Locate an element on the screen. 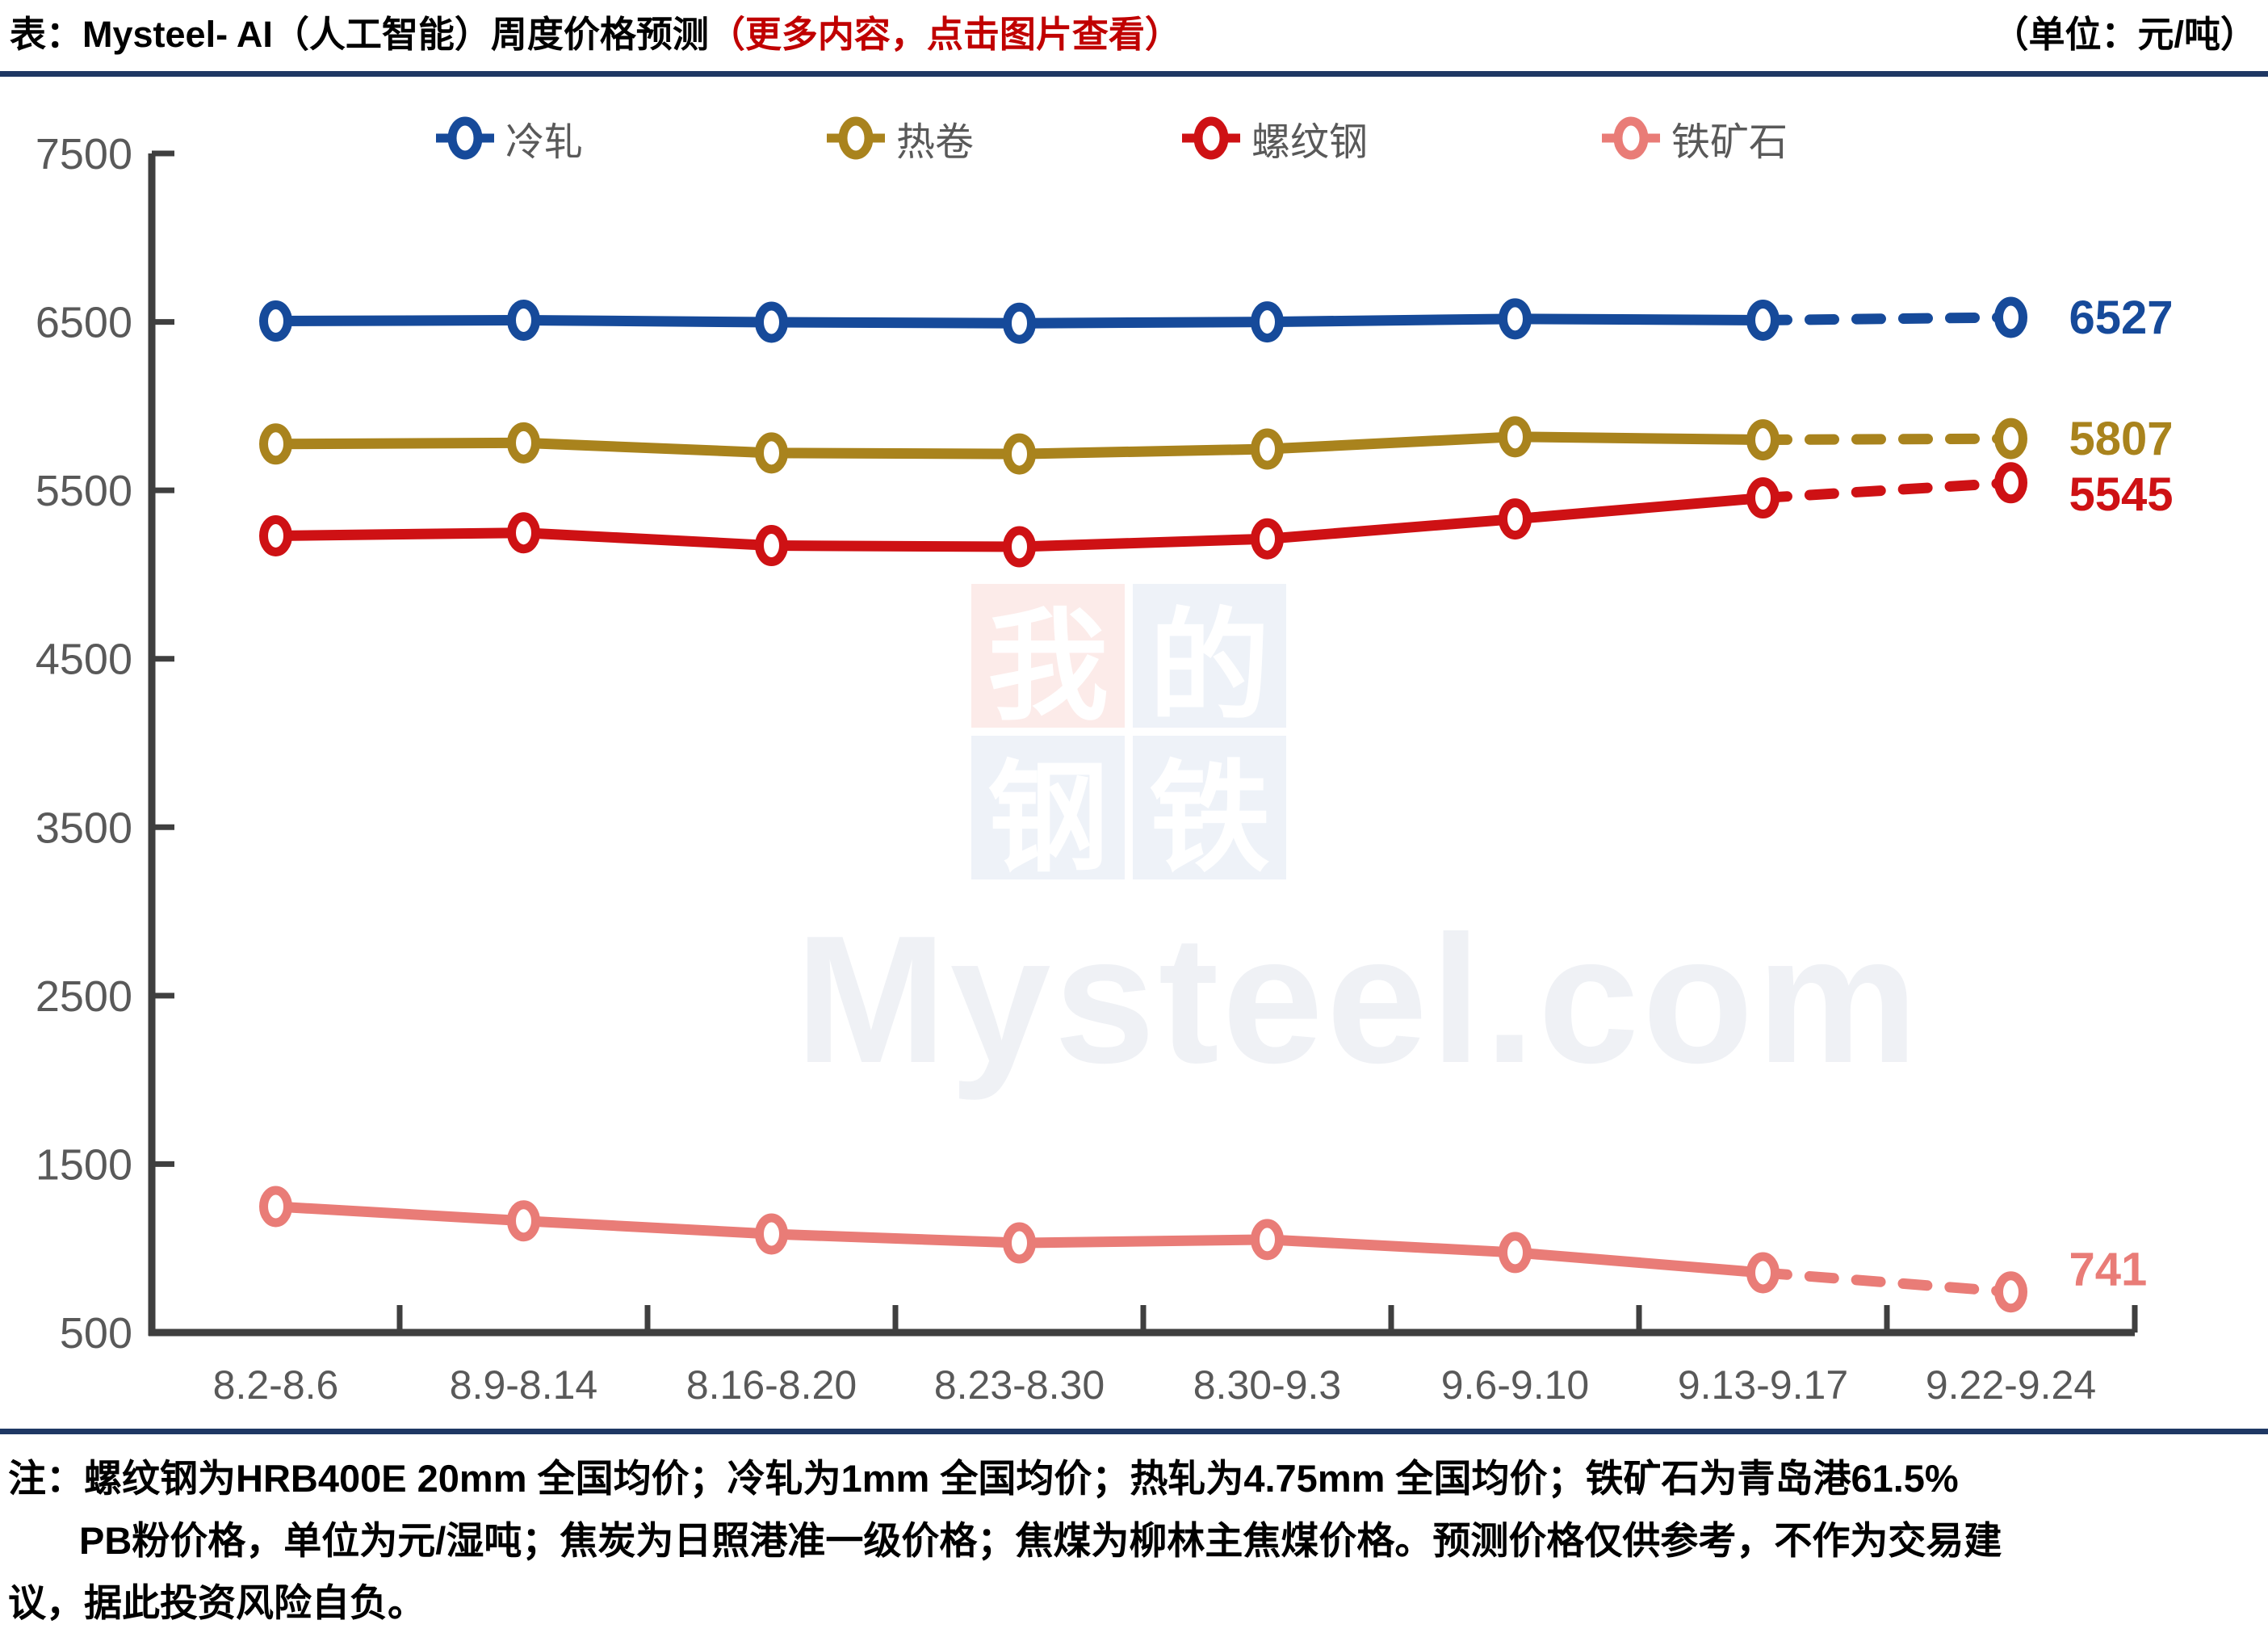 Image resolution: width=2268 pixels, height=1637 pixels. legend-item-2: 螺纹钢 is located at coordinates (1275, 138).